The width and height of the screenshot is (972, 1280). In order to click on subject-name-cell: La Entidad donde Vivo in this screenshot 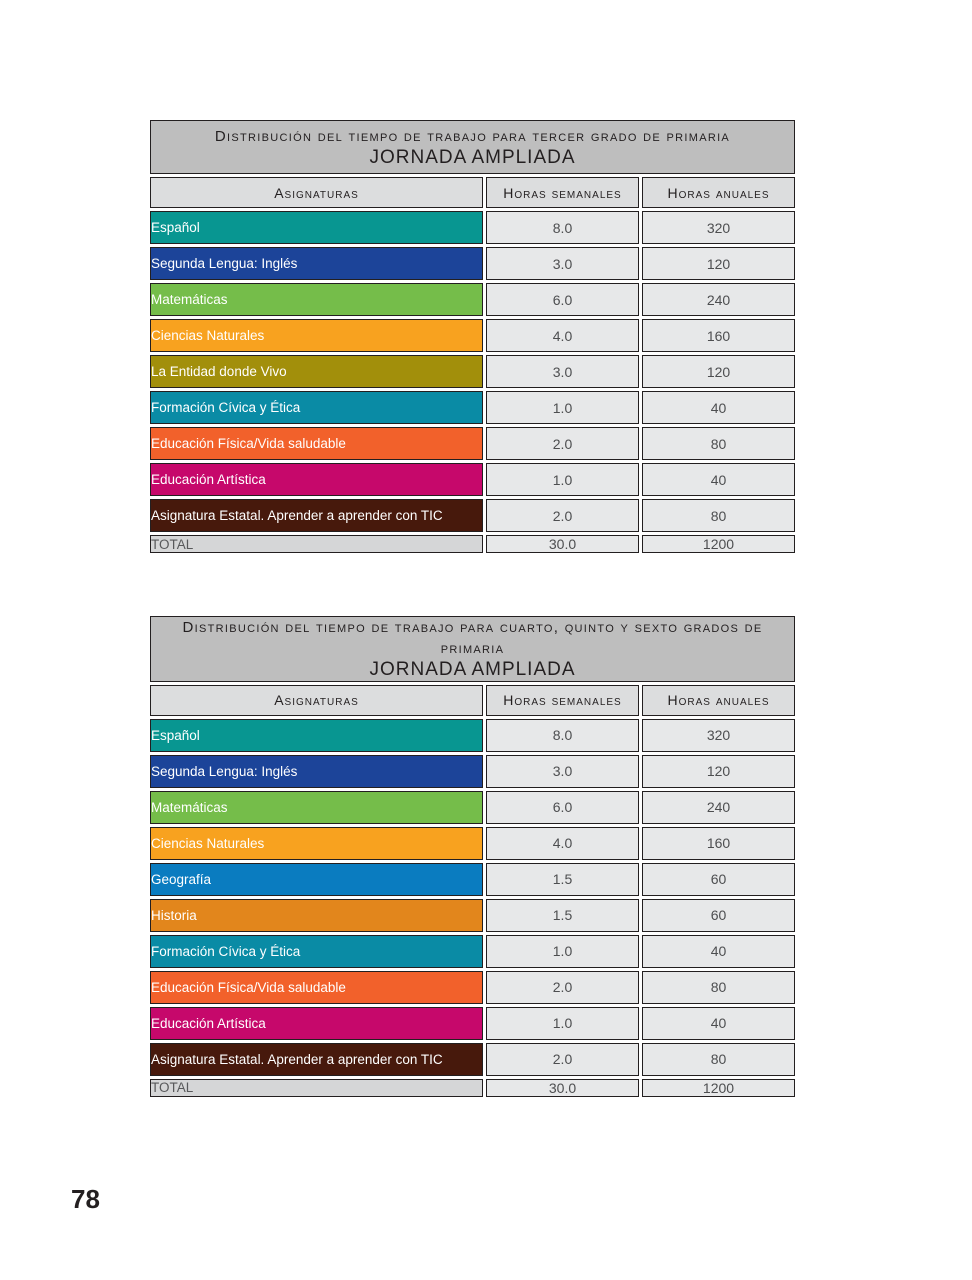, I will do `click(316, 371)`.